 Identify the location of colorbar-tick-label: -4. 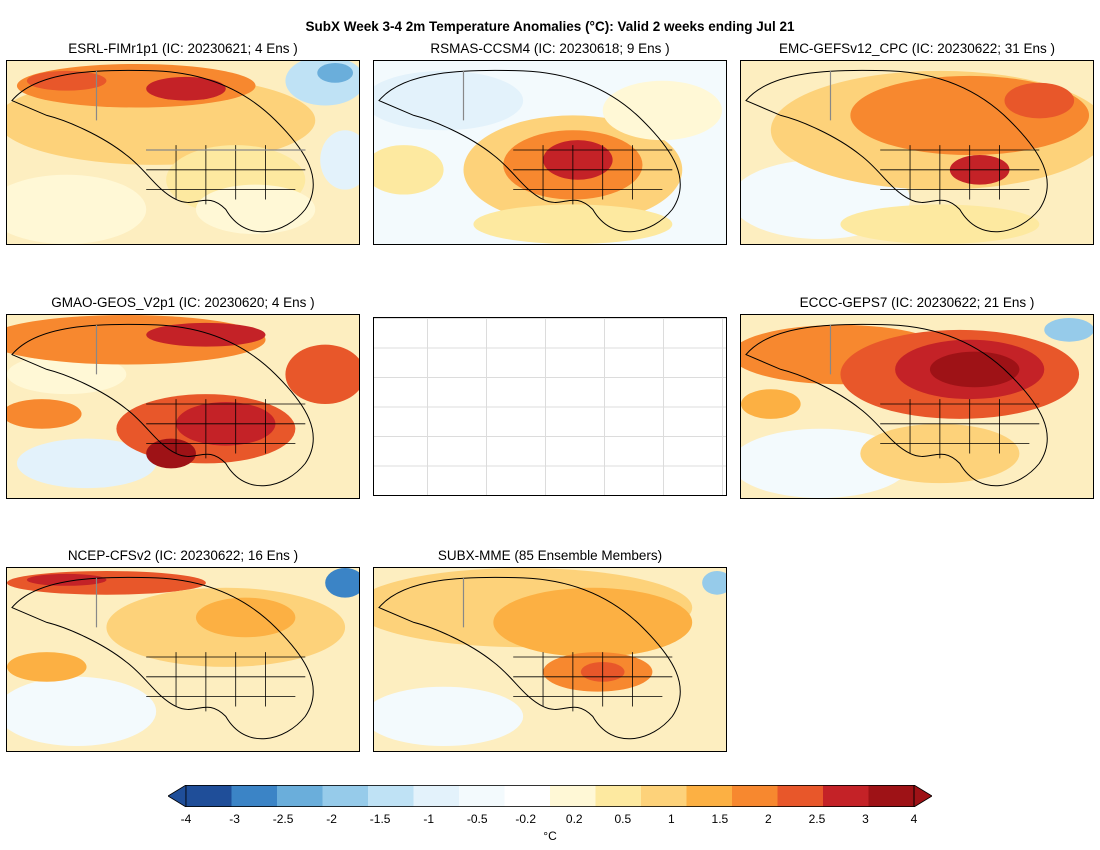
(186, 819).